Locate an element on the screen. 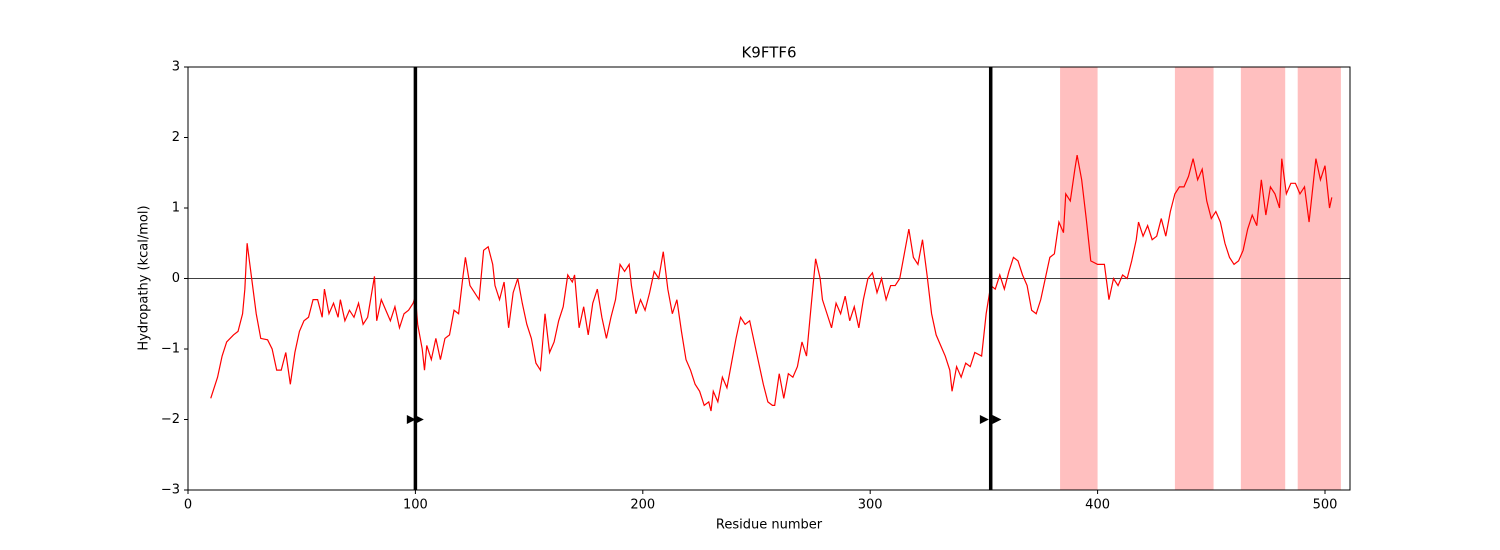  y-tick-label: −1 is located at coordinates (170, 349).